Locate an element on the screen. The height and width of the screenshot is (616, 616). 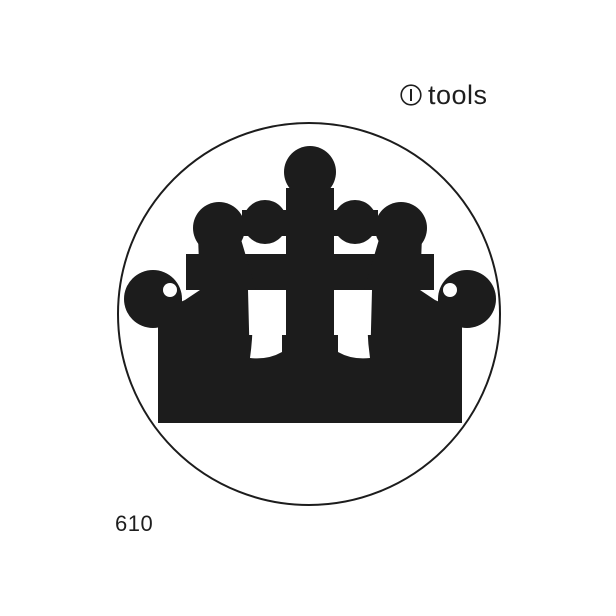
catalog-number: 610 is located at coordinates (134, 523).